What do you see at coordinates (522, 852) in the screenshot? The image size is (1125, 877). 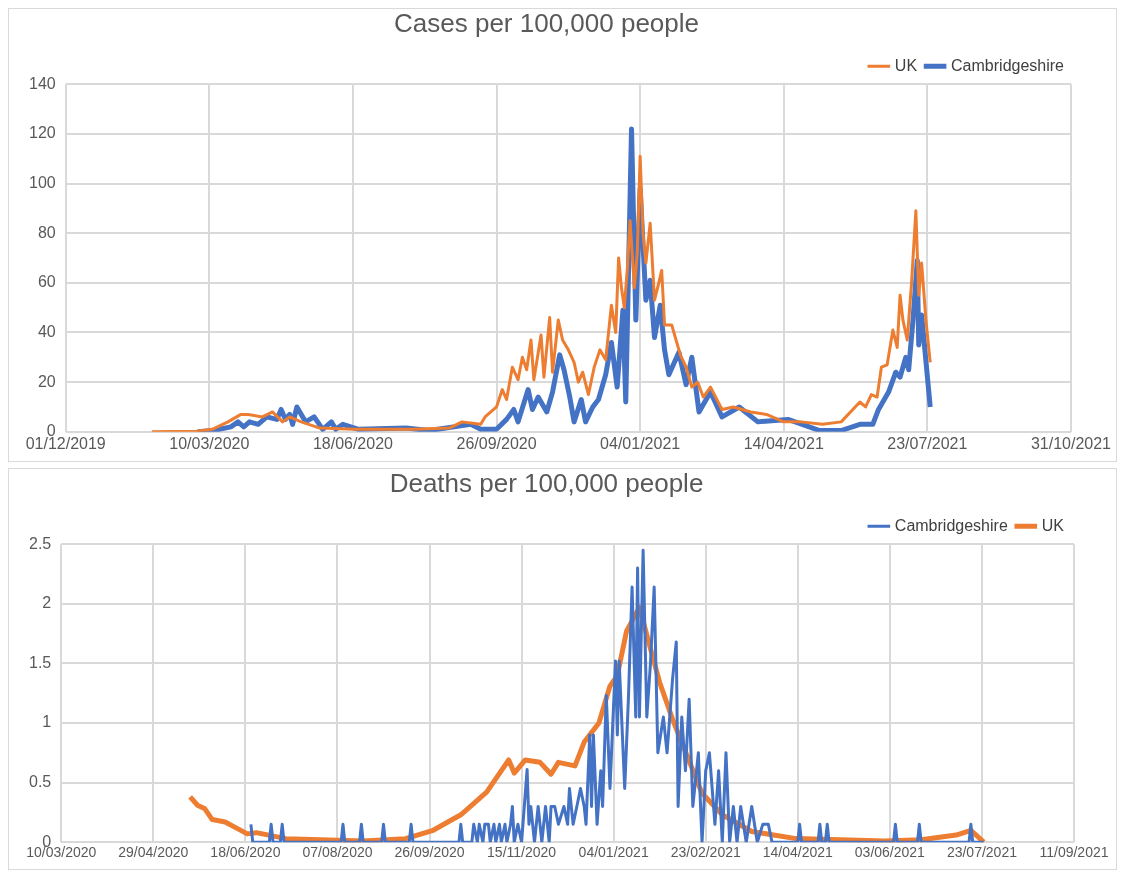 I see `x-tick-label: 15/11/2020` at bounding box center [522, 852].